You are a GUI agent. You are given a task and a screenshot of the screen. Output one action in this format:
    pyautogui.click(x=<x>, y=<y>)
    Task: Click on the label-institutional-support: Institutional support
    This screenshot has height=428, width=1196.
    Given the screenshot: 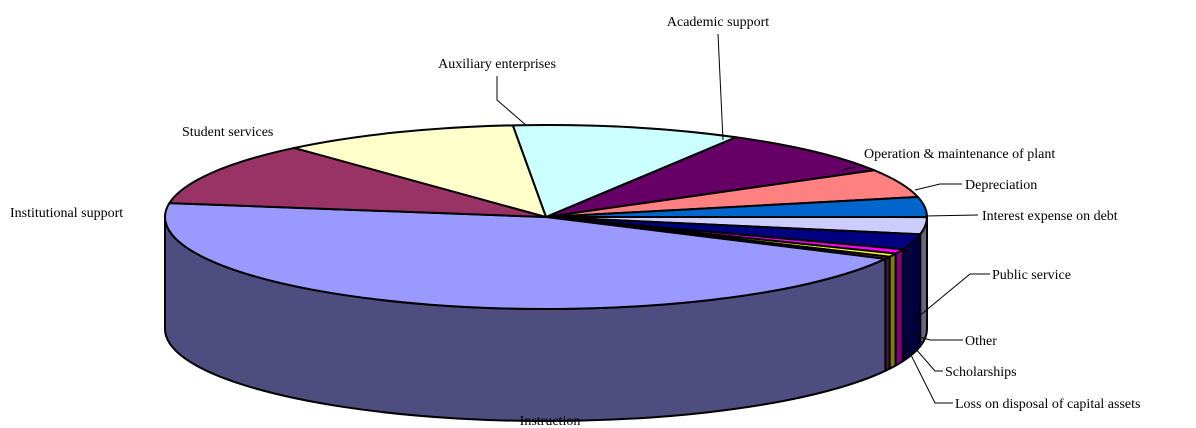 What is the action you would take?
    pyautogui.click(x=66, y=213)
    